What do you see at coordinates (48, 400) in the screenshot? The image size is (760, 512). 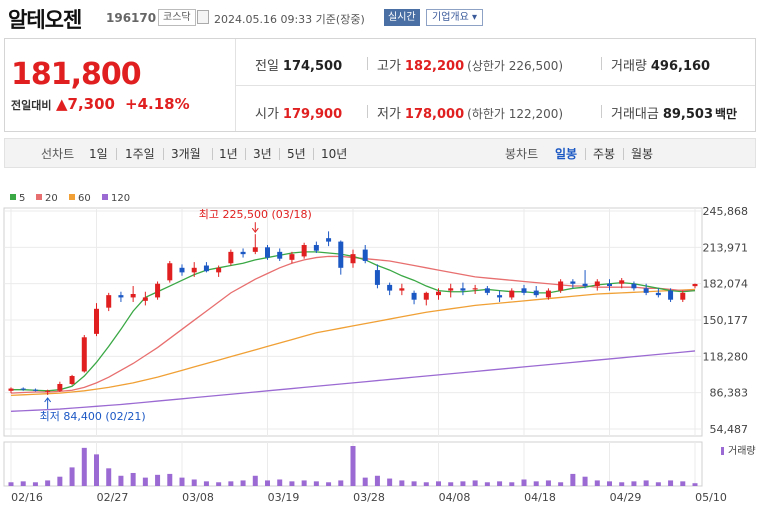 I see `low-arrow-head` at bounding box center [48, 400].